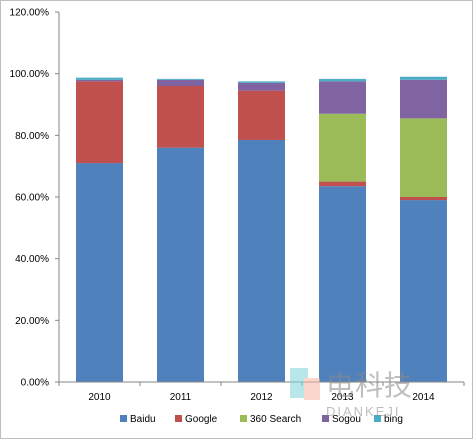 This screenshot has height=439, width=473. I want to click on x-axis: 2010 2011 2012 2013 2014, so click(261, 392).